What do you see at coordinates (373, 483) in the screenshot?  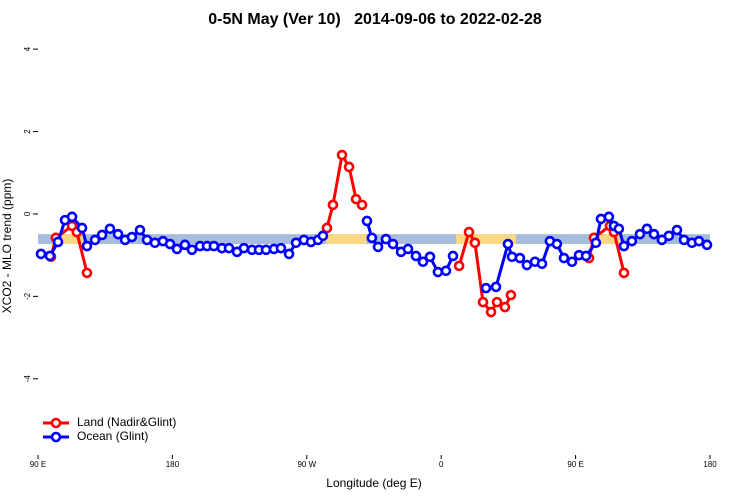 I see `x-axis-label: Longitude (deg E)` at bounding box center [373, 483].